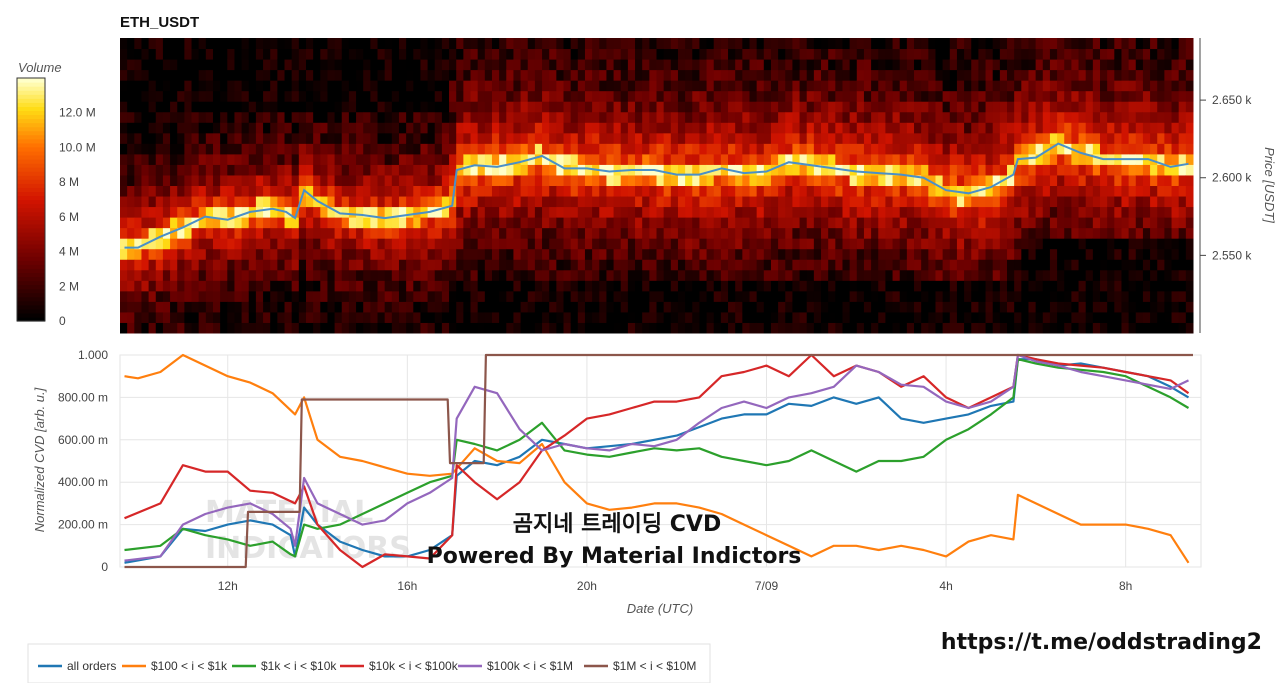 This screenshot has width=1280, height=683. I want to click on cvd-x-tick-label: 7/09, so click(767, 586).